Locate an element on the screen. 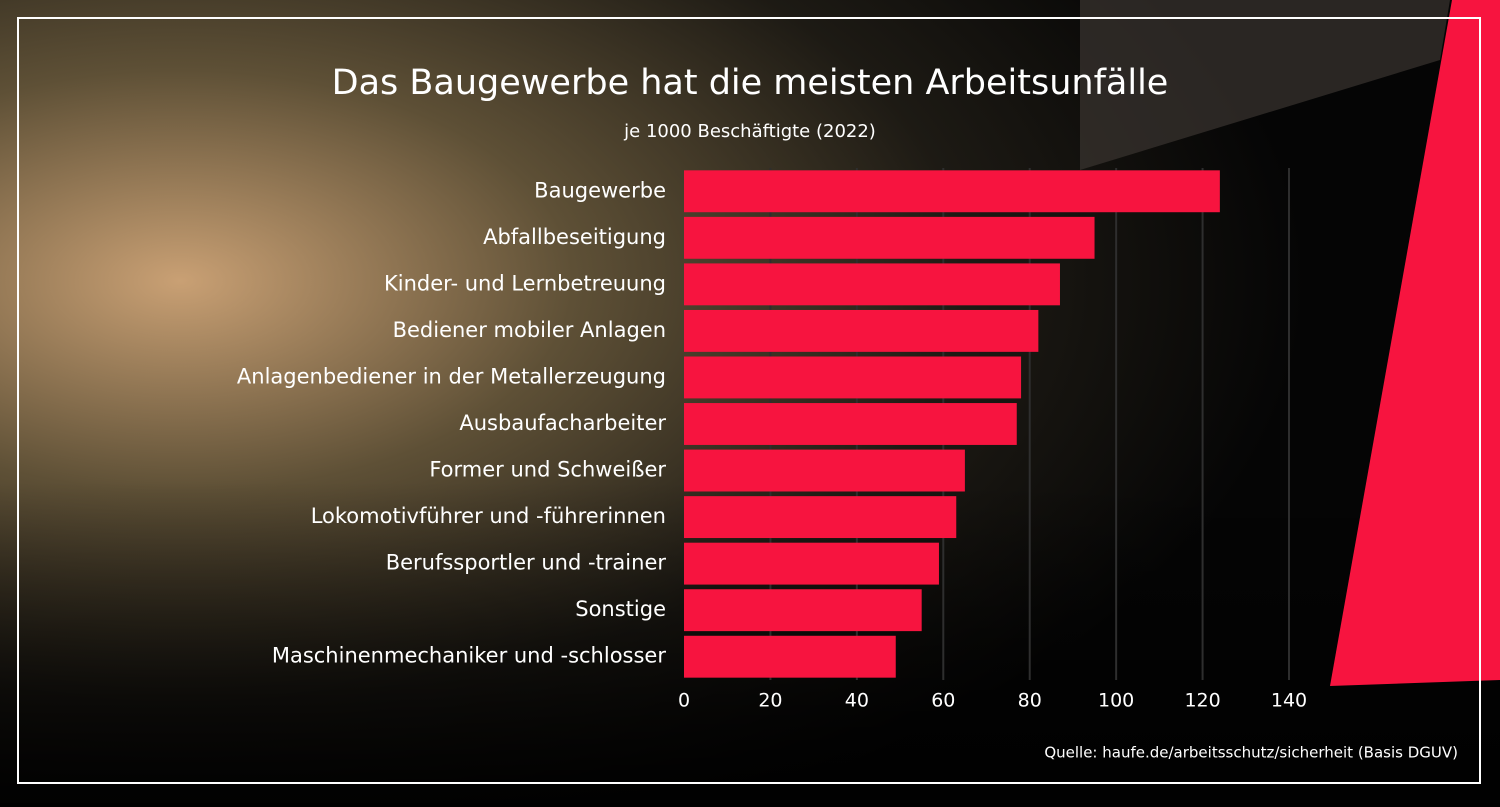  y-tick-label: Kinder- und Lernbetreuung is located at coordinates (525, 283).